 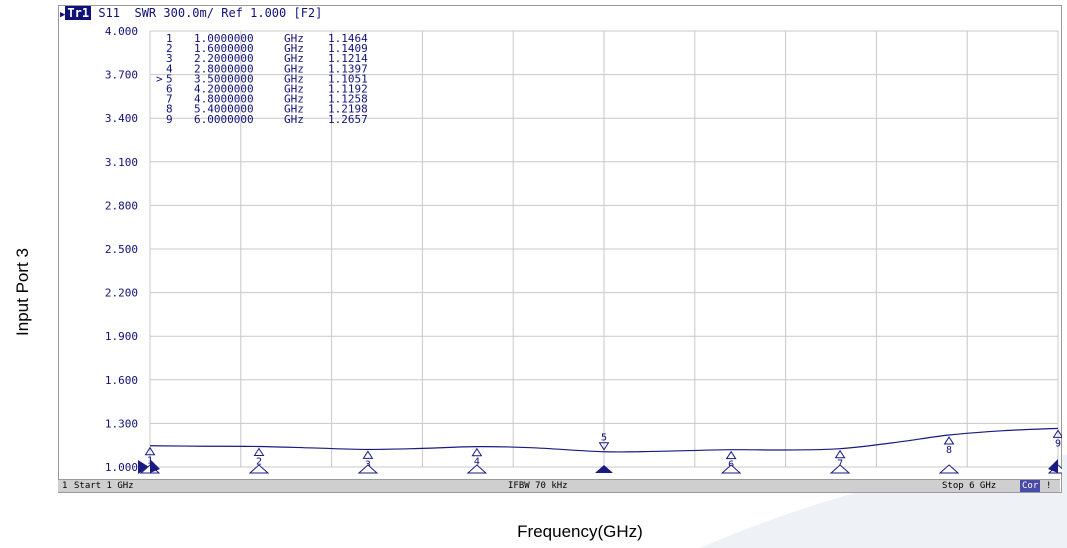 What do you see at coordinates (254, 13) in the screenshot?
I see `ref-label: Ref 1.000` at bounding box center [254, 13].